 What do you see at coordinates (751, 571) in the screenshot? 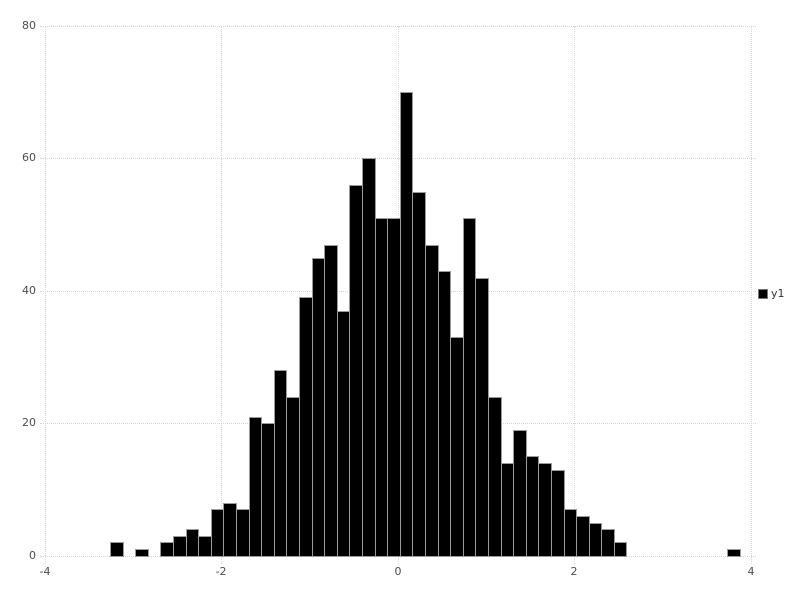
I see `x-tick-label: 4` at bounding box center [751, 571].